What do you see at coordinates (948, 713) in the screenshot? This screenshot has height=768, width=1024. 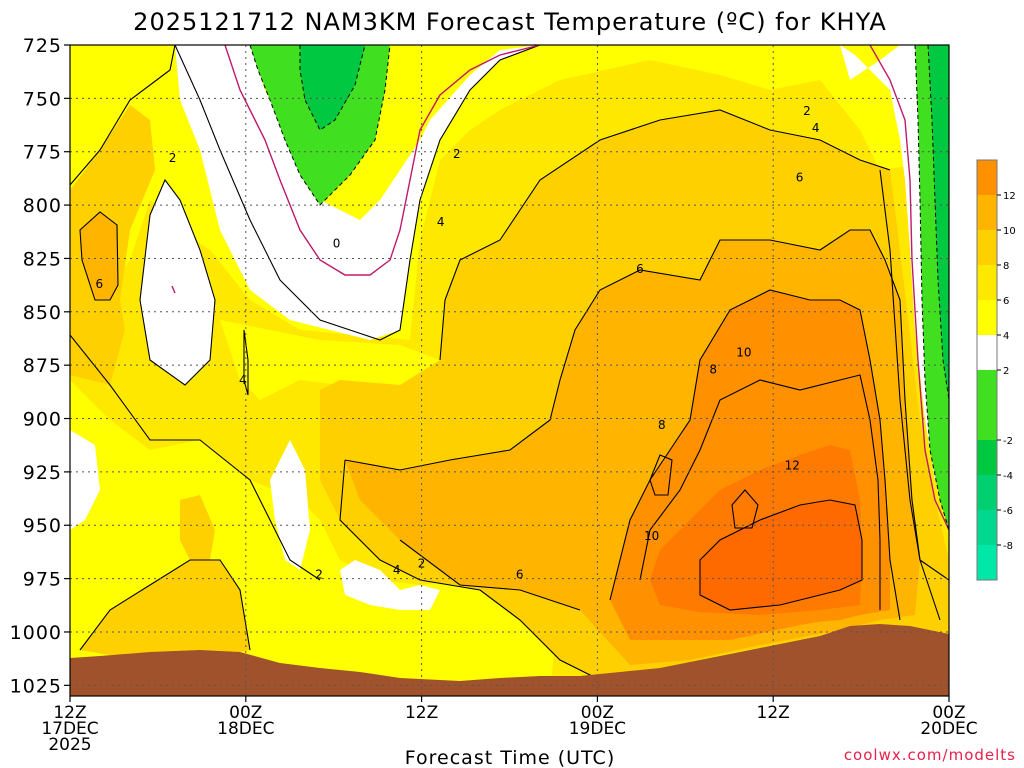 I see `x-tick-label-60-1: 00Z` at bounding box center [948, 713].